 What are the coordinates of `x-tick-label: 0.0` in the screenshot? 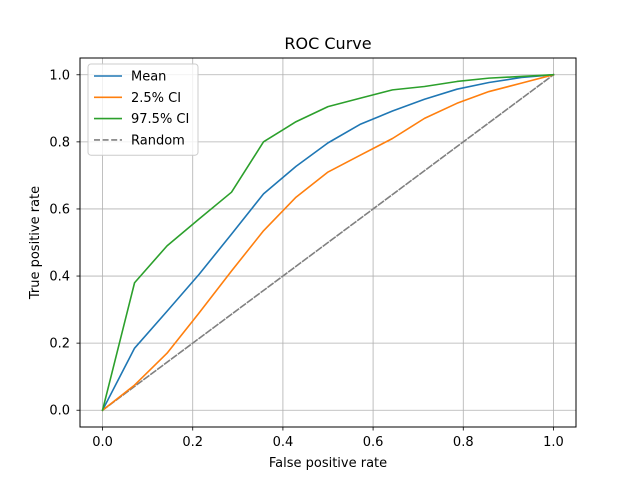 It's located at (102, 442).